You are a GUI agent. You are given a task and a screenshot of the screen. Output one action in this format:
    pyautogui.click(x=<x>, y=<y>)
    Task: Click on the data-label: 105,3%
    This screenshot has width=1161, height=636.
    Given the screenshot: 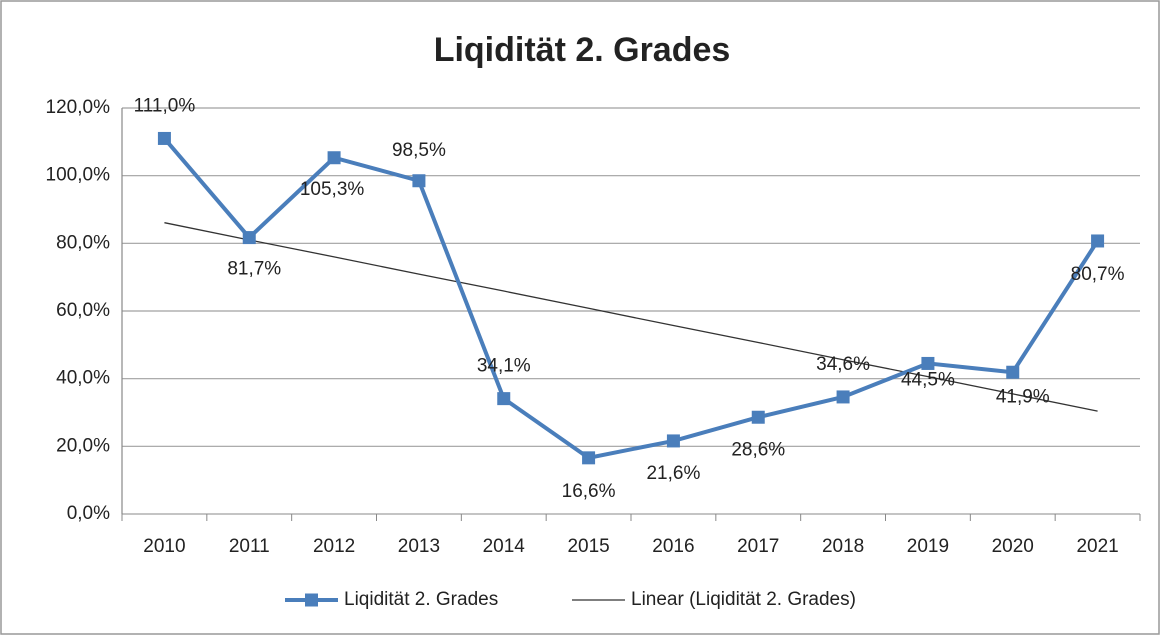 What is the action you would take?
    pyautogui.click(x=332, y=189)
    